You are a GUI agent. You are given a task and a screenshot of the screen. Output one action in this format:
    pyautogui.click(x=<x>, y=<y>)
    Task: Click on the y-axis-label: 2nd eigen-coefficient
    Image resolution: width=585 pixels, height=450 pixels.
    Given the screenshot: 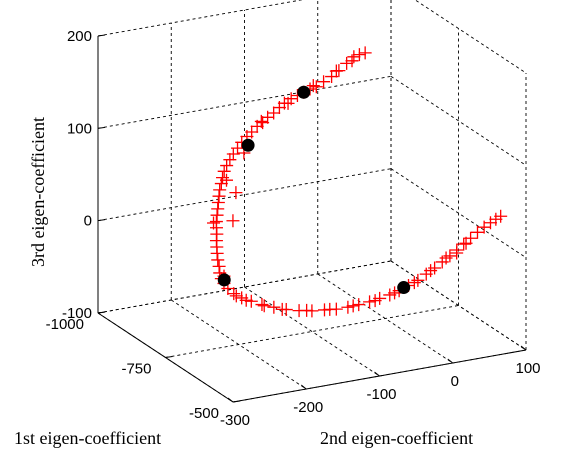 What is the action you would take?
    pyautogui.click(x=396, y=438)
    